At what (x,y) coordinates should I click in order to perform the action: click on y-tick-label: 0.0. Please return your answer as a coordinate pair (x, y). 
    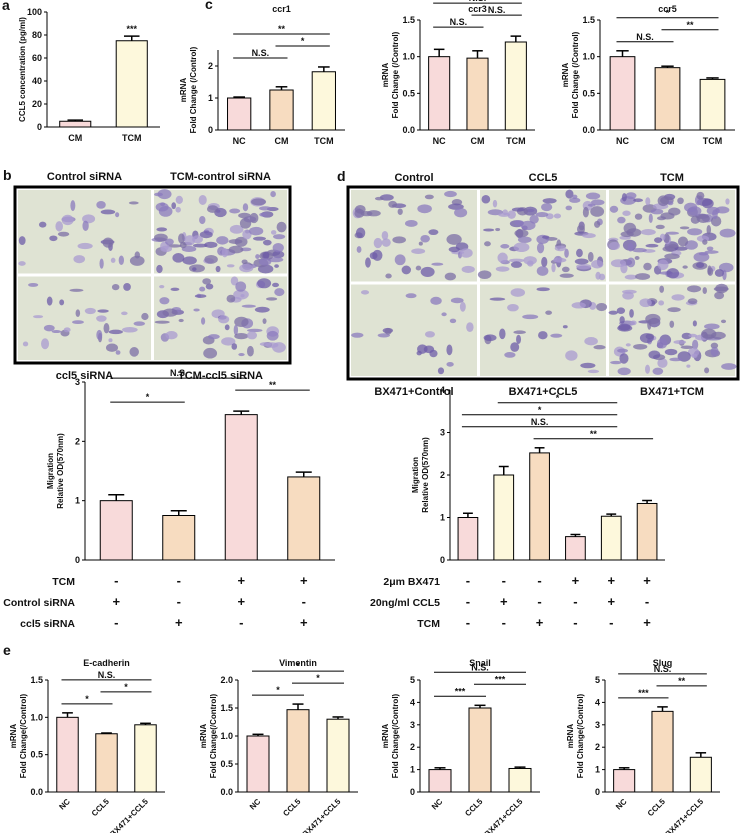
    Looking at the image, I should click on (588, 130).